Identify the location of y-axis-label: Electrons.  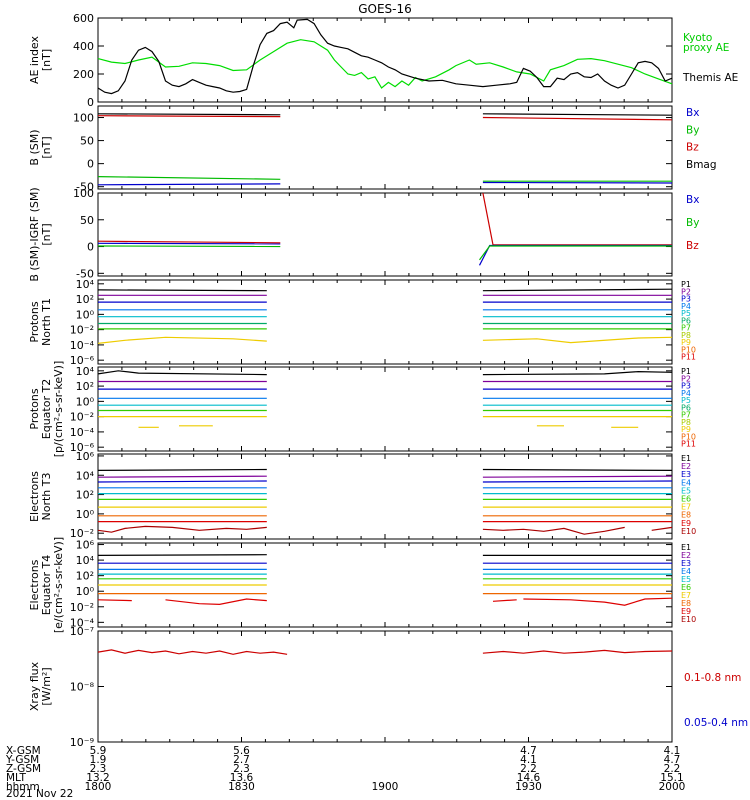
(34, 496).